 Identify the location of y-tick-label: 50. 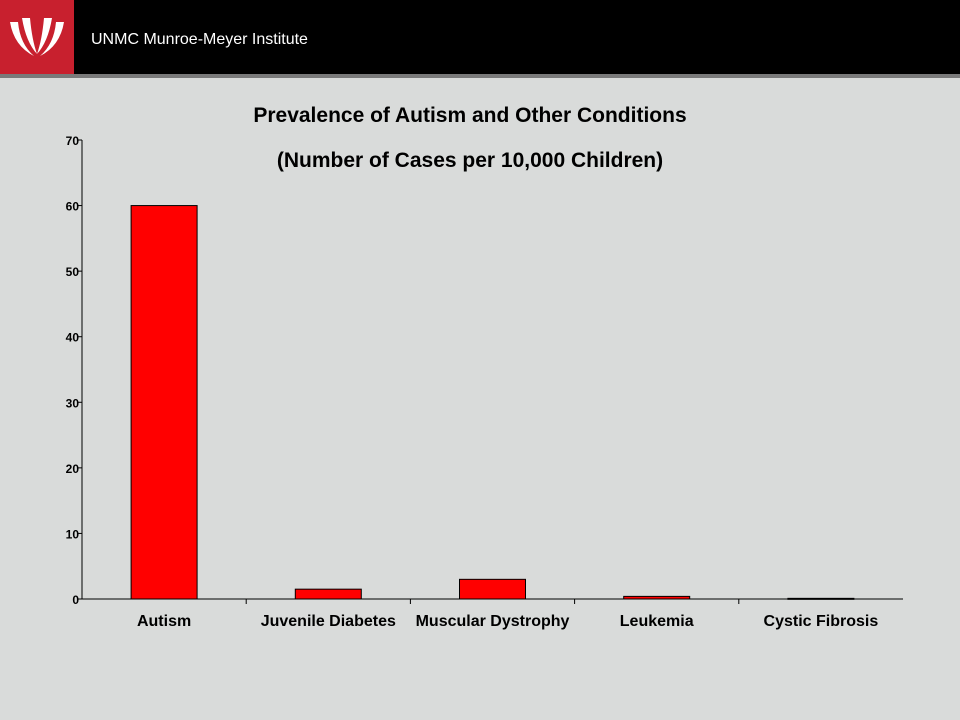
(73, 272).